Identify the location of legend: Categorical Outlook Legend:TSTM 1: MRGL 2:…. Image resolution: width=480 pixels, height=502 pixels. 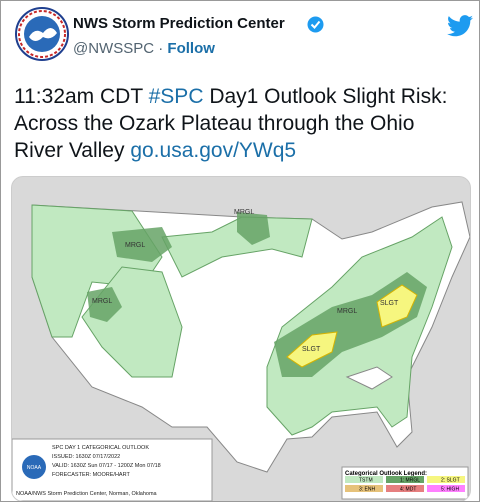
(405, 483).